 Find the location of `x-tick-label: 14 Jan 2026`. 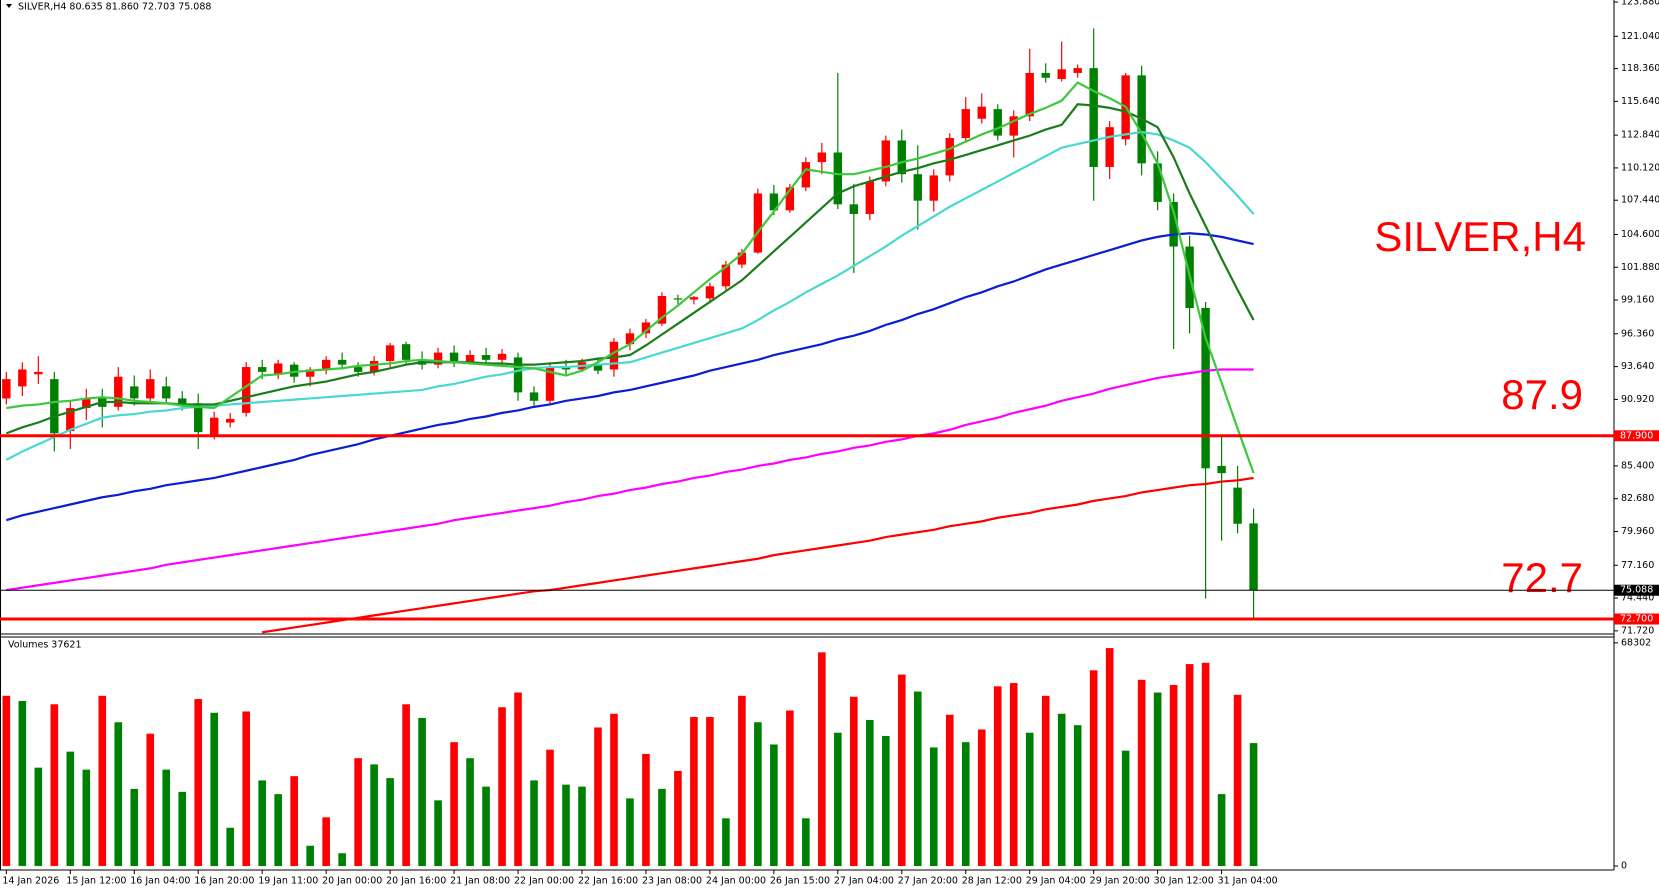

x-tick-label: 14 Jan 2026 is located at coordinates (30, 881).